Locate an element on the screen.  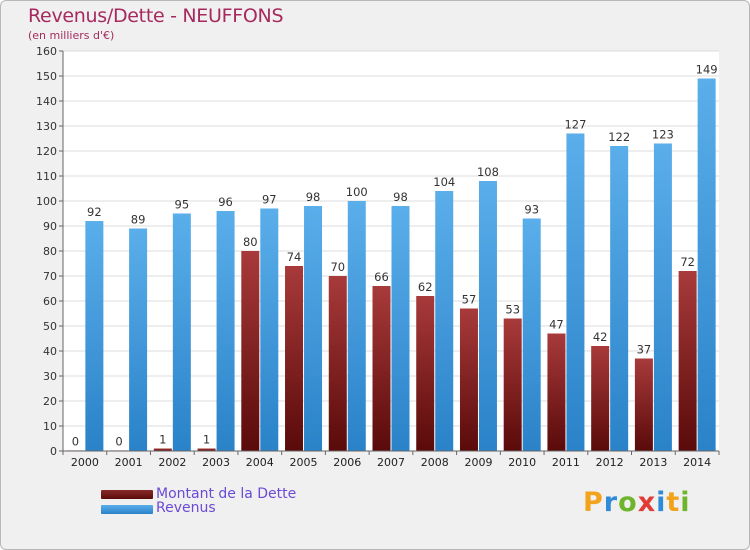
data-label-debt: 1 is located at coordinates (206, 440).